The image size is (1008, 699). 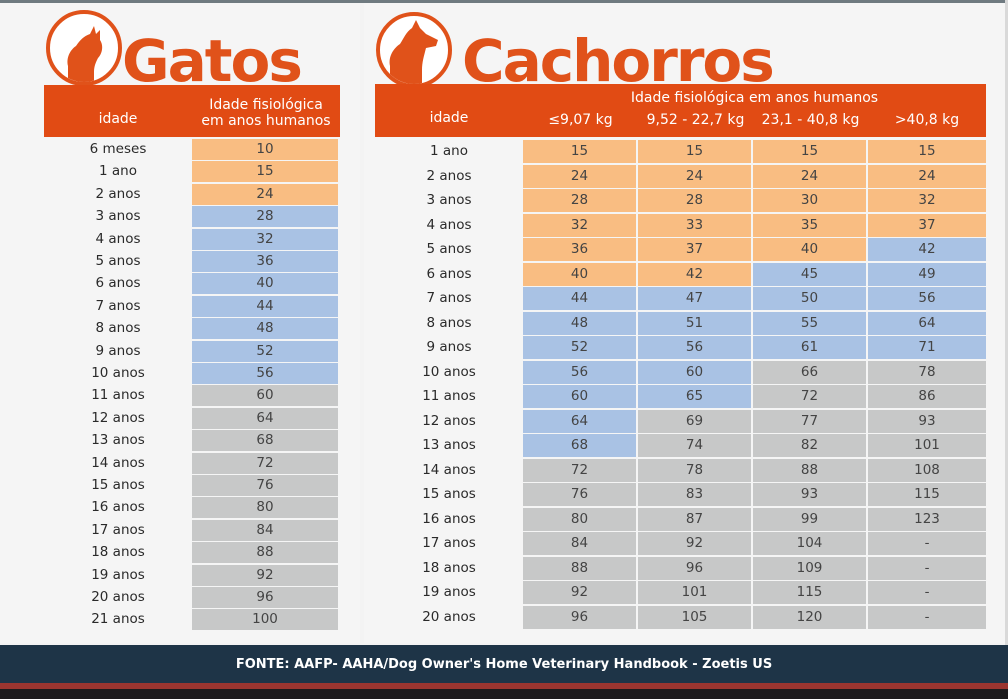 I want to click on dogs-value-cell: 92, so click(x=579, y=592).